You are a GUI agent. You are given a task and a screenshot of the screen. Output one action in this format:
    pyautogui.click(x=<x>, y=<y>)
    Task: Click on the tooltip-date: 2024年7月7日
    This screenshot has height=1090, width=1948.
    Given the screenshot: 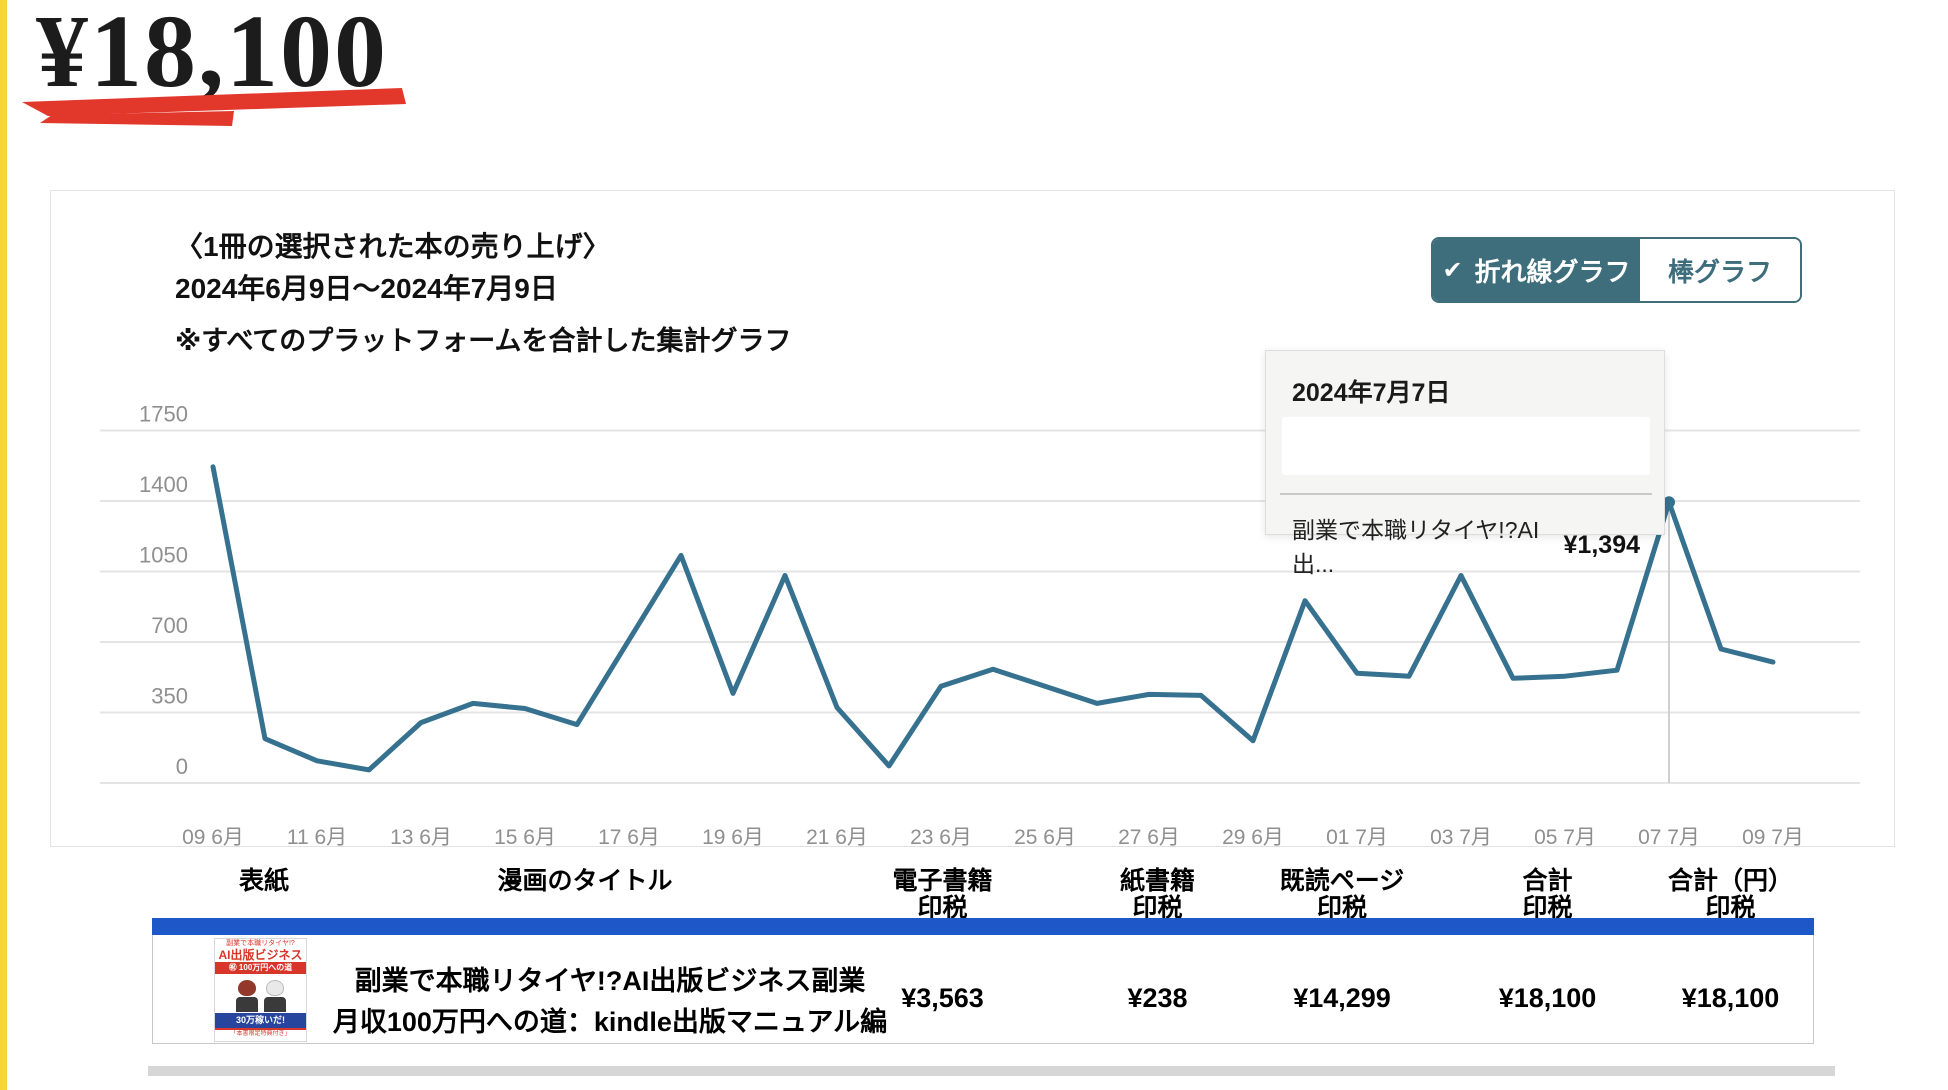 What is the action you would take?
    pyautogui.click(x=1371, y=393)
    